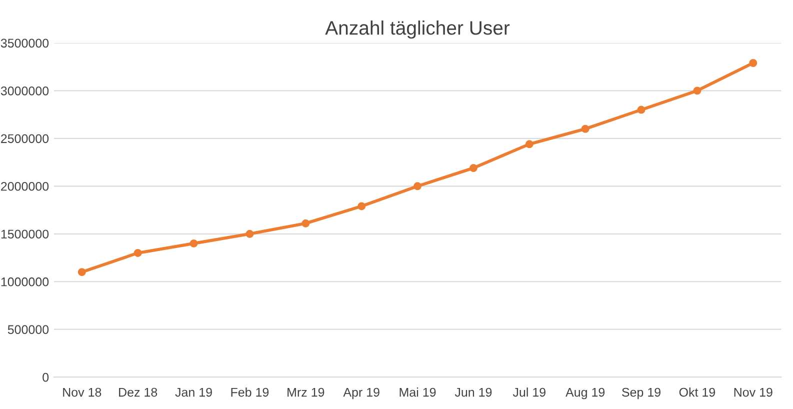 The image size is (793, 409). What do you see at coordinates (25, 234) in the screenshot?
I see `y-tick-label: 1500000` at bounding box center [25, 234].